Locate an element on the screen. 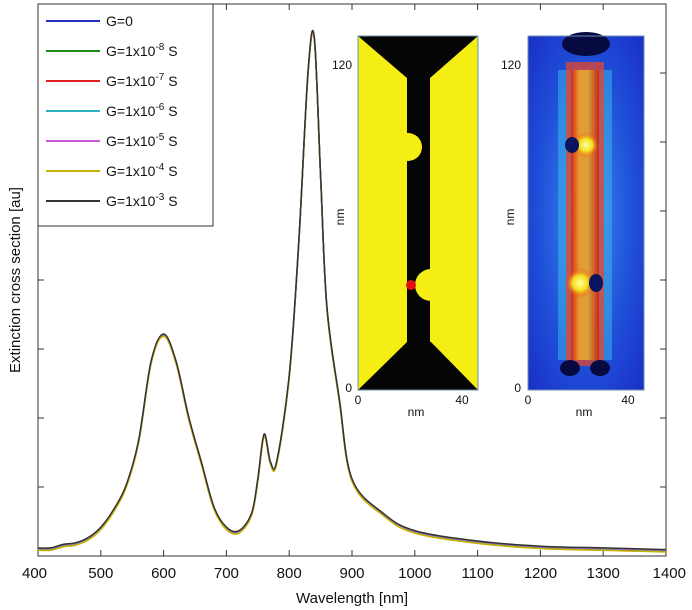  inset-field-ytick-top: 120 is located at coordinates (511, 65).